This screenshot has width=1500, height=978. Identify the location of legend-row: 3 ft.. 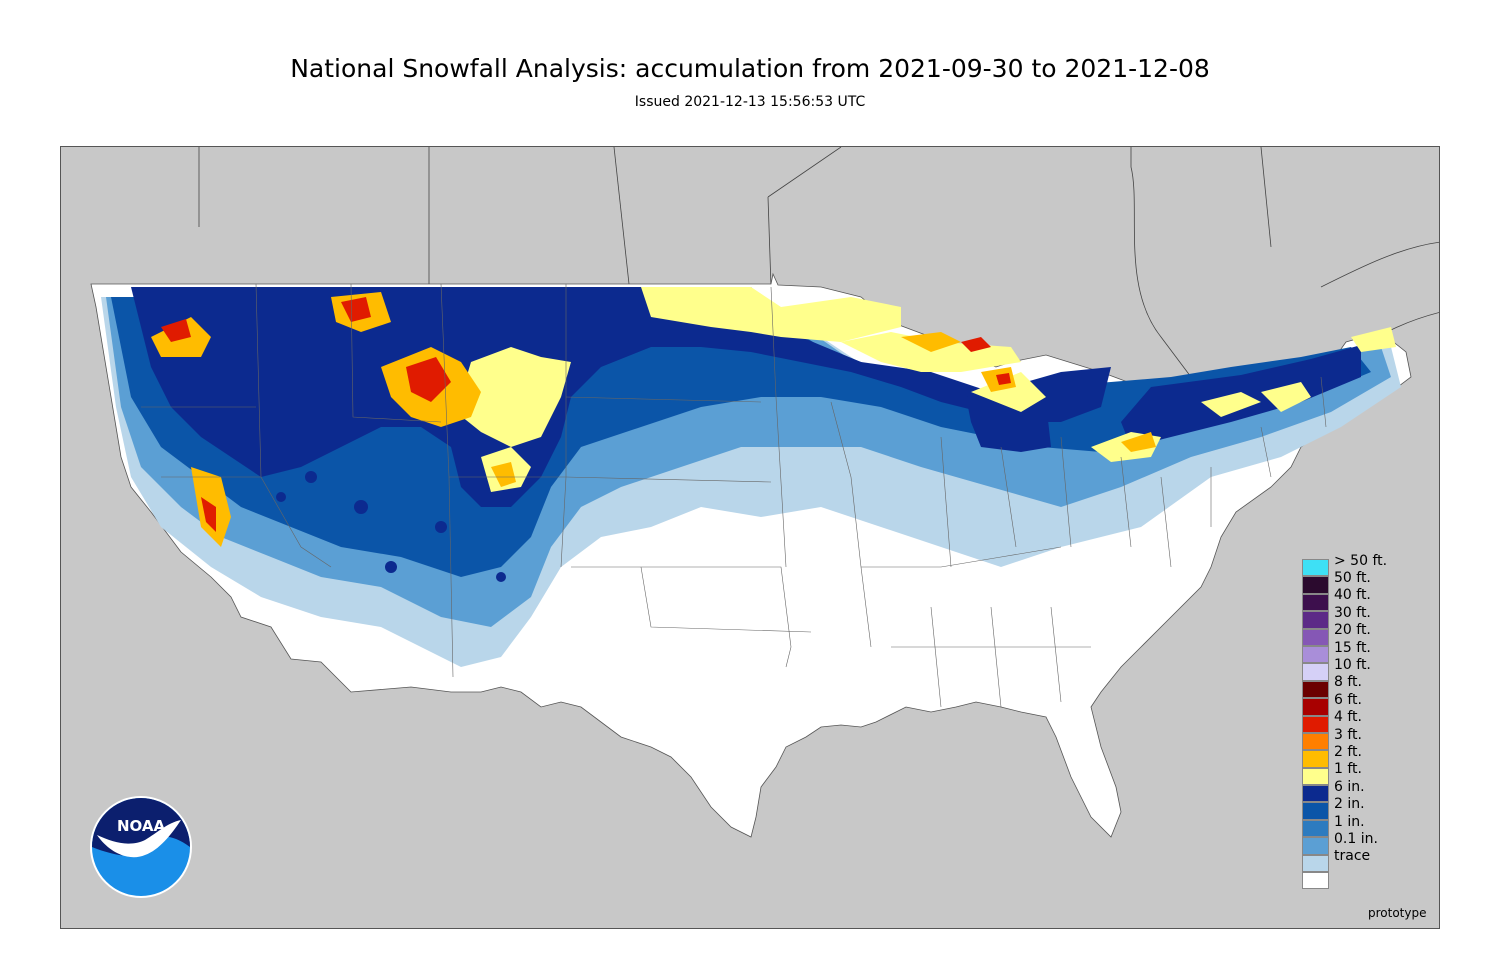
(1362, 739).